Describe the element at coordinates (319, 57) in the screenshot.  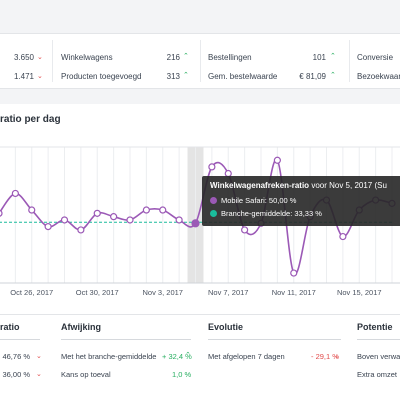
I see `stat-value: 101` at that location.